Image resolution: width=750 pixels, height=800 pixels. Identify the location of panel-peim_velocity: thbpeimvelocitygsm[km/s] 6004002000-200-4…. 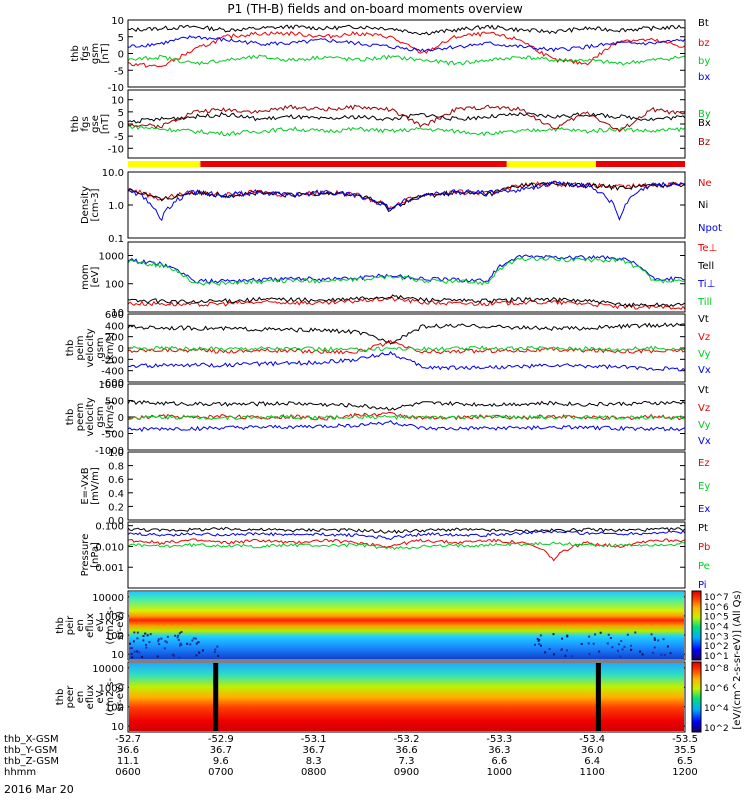
(375, 349).